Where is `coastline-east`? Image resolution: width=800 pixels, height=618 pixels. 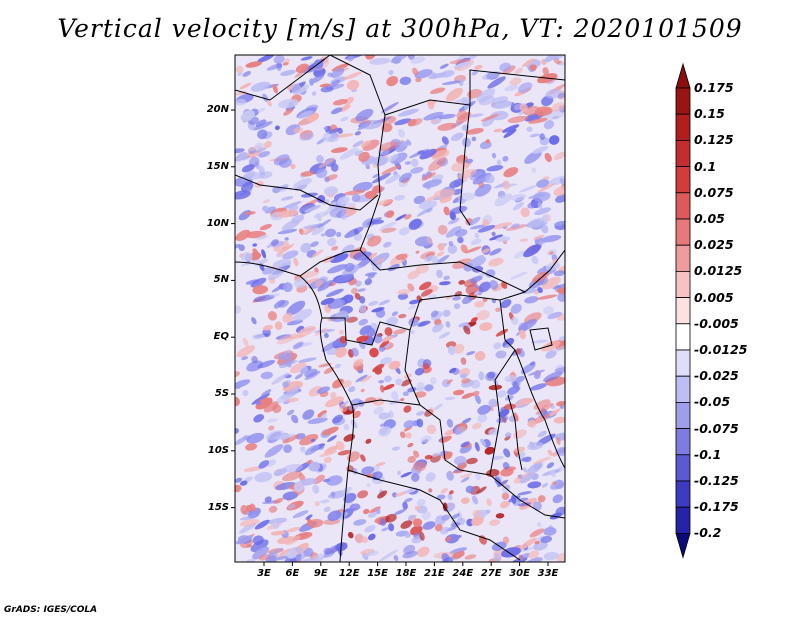
coastline-east is located at coordinates (539, 409).